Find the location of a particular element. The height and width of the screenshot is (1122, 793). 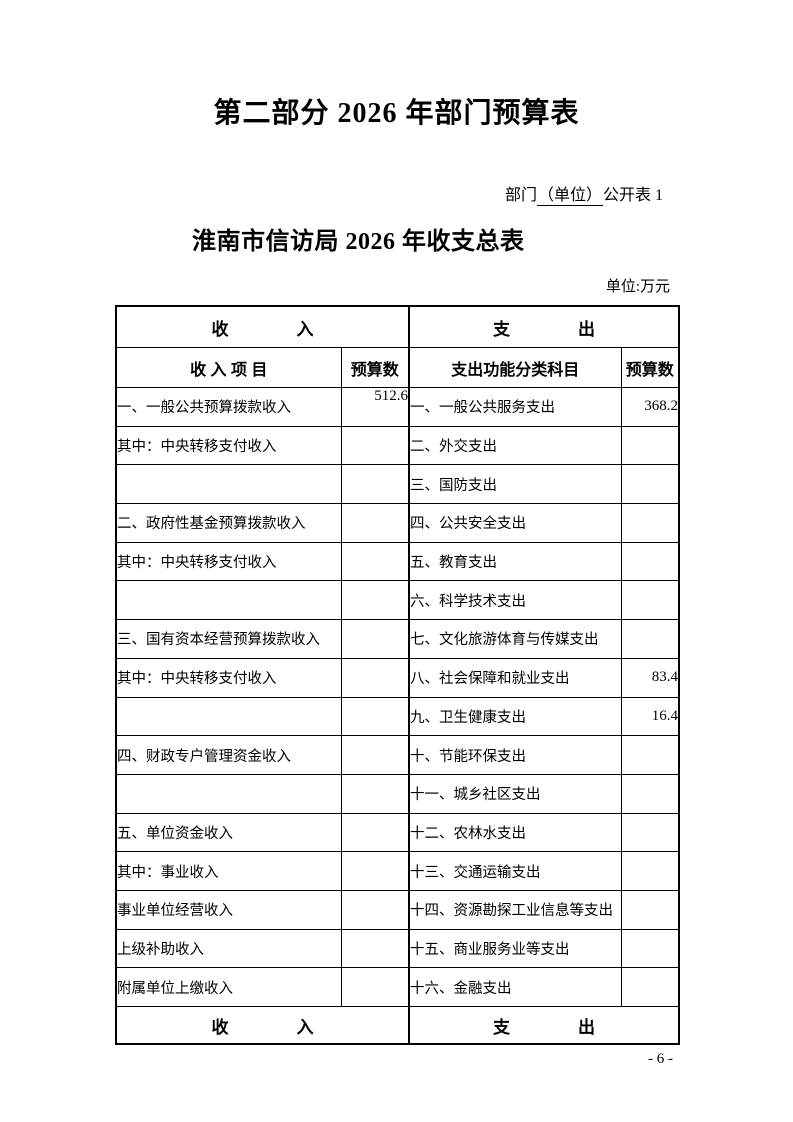

expense-item-cell: 四、公共安全支出 is located at coordinates (515, 523).